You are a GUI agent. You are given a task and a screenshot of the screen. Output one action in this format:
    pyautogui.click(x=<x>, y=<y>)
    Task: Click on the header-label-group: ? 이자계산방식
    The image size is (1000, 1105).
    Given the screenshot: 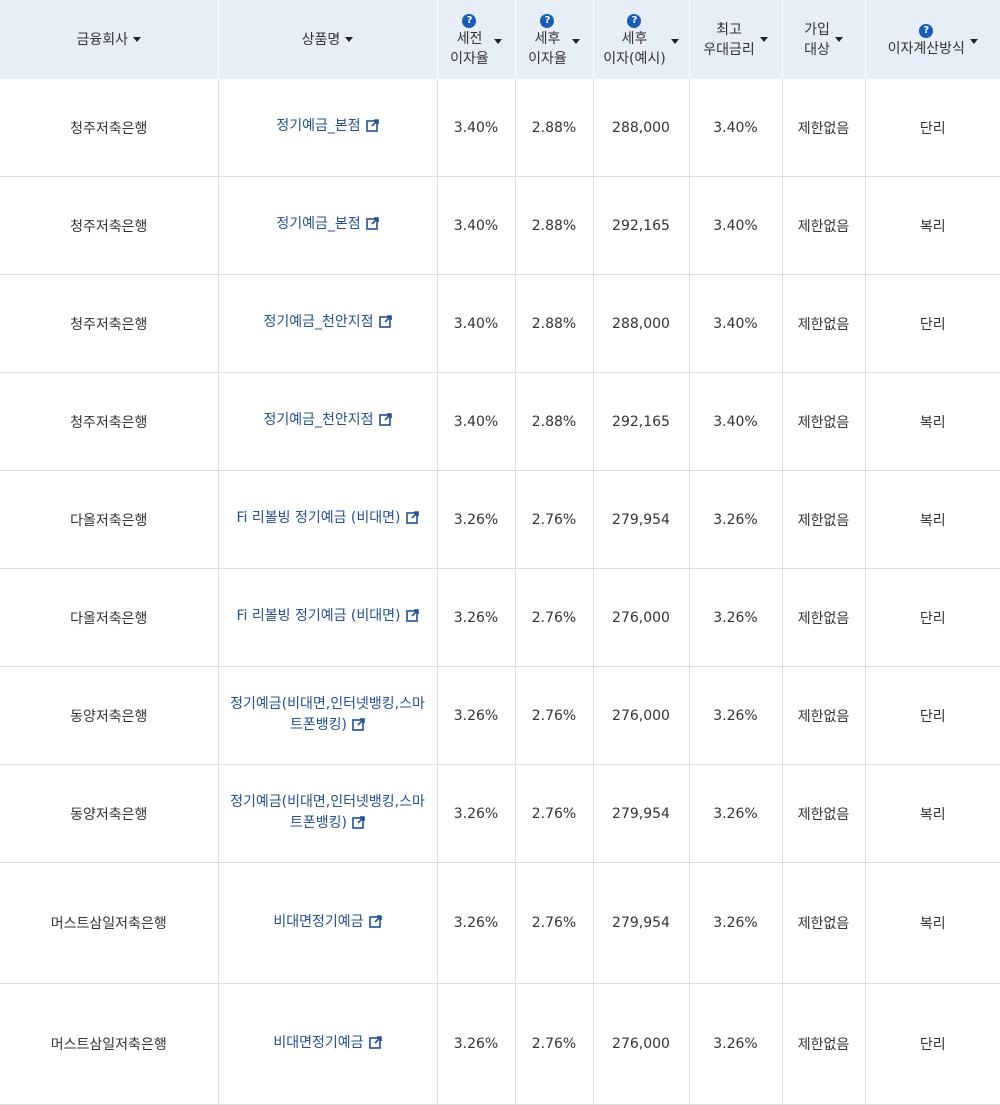 What is the action you would take?
    pyautogui.click(x=933, y=41)
    